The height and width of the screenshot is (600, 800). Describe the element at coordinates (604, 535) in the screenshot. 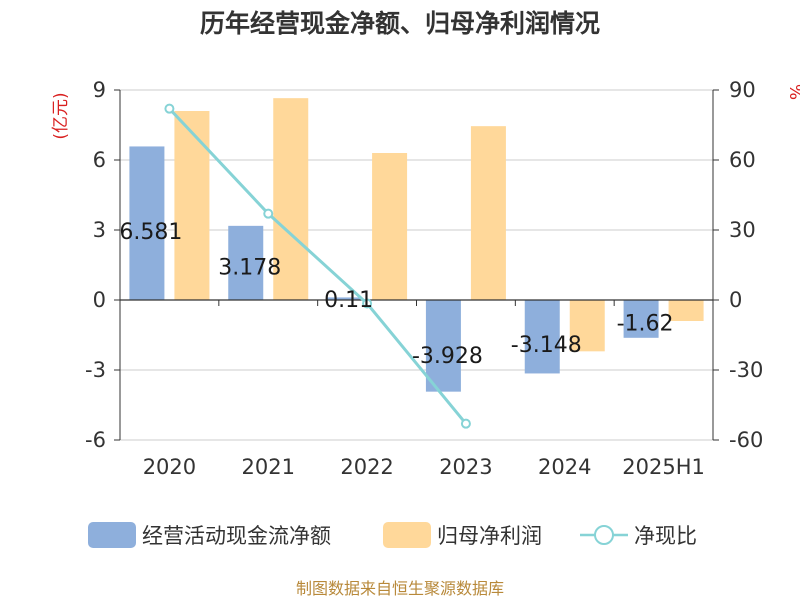

I see `legend-marker` at that location.